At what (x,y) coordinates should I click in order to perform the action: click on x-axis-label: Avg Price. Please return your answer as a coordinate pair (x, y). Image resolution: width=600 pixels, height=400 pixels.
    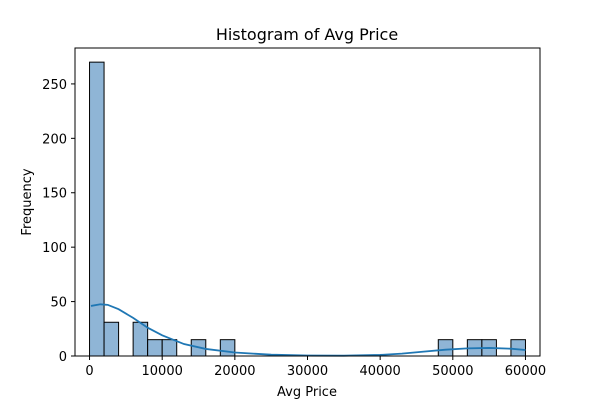
    Looking at the image, I should click on (307, 392).